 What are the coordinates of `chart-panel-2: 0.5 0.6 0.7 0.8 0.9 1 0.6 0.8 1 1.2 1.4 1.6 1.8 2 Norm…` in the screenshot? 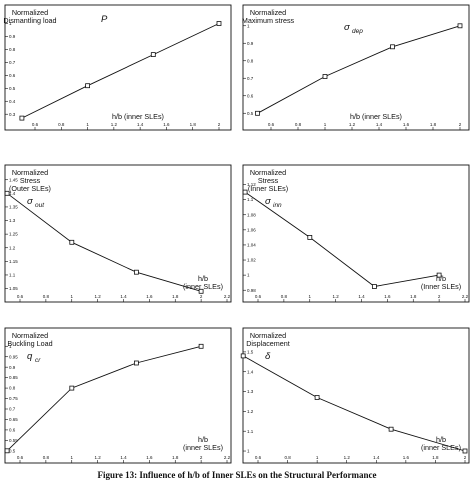 It's located at (356, 67).